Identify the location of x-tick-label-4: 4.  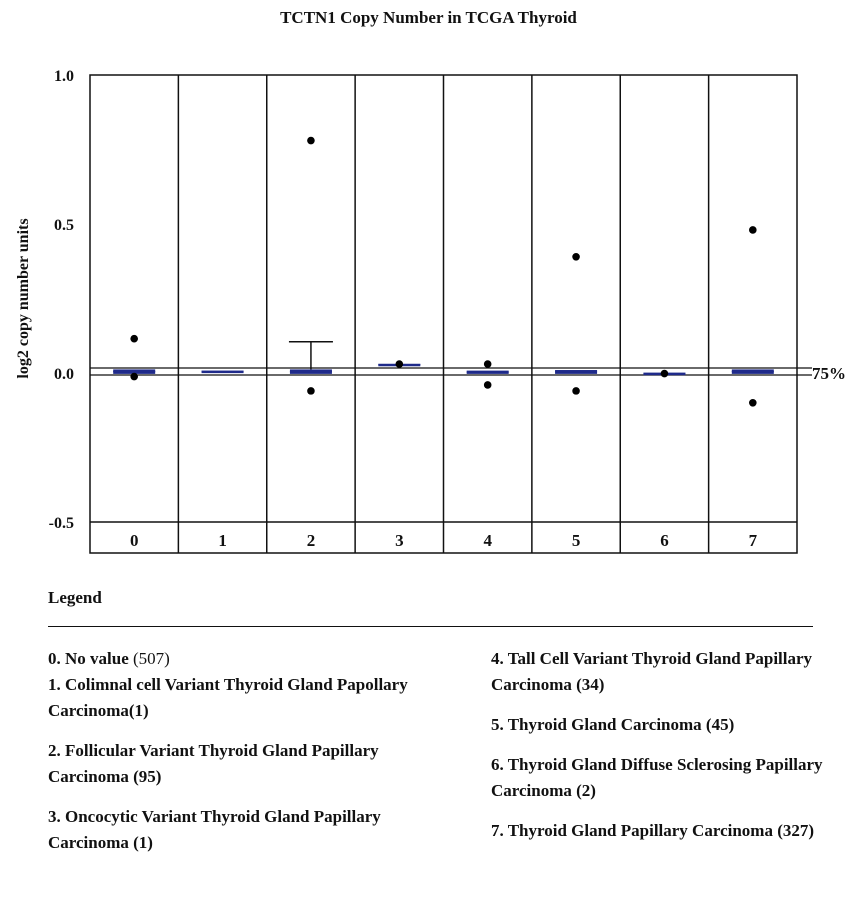
(487, 540).